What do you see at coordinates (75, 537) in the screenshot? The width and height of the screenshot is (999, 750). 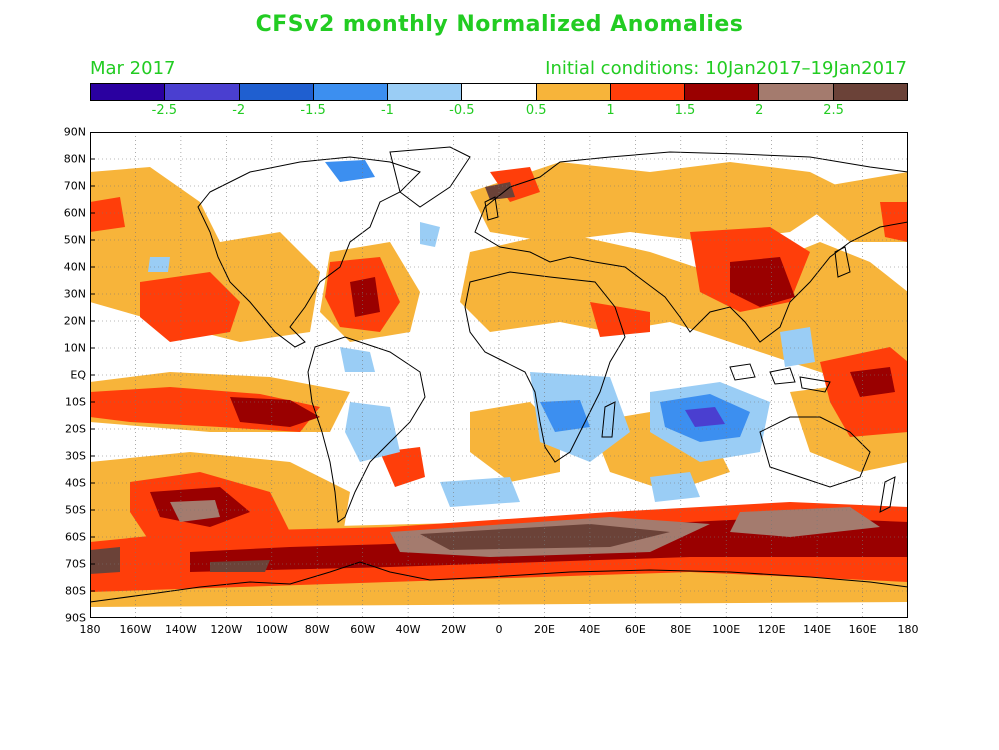 I see `latitude-label: 60S` at bounding box center [75, 537].